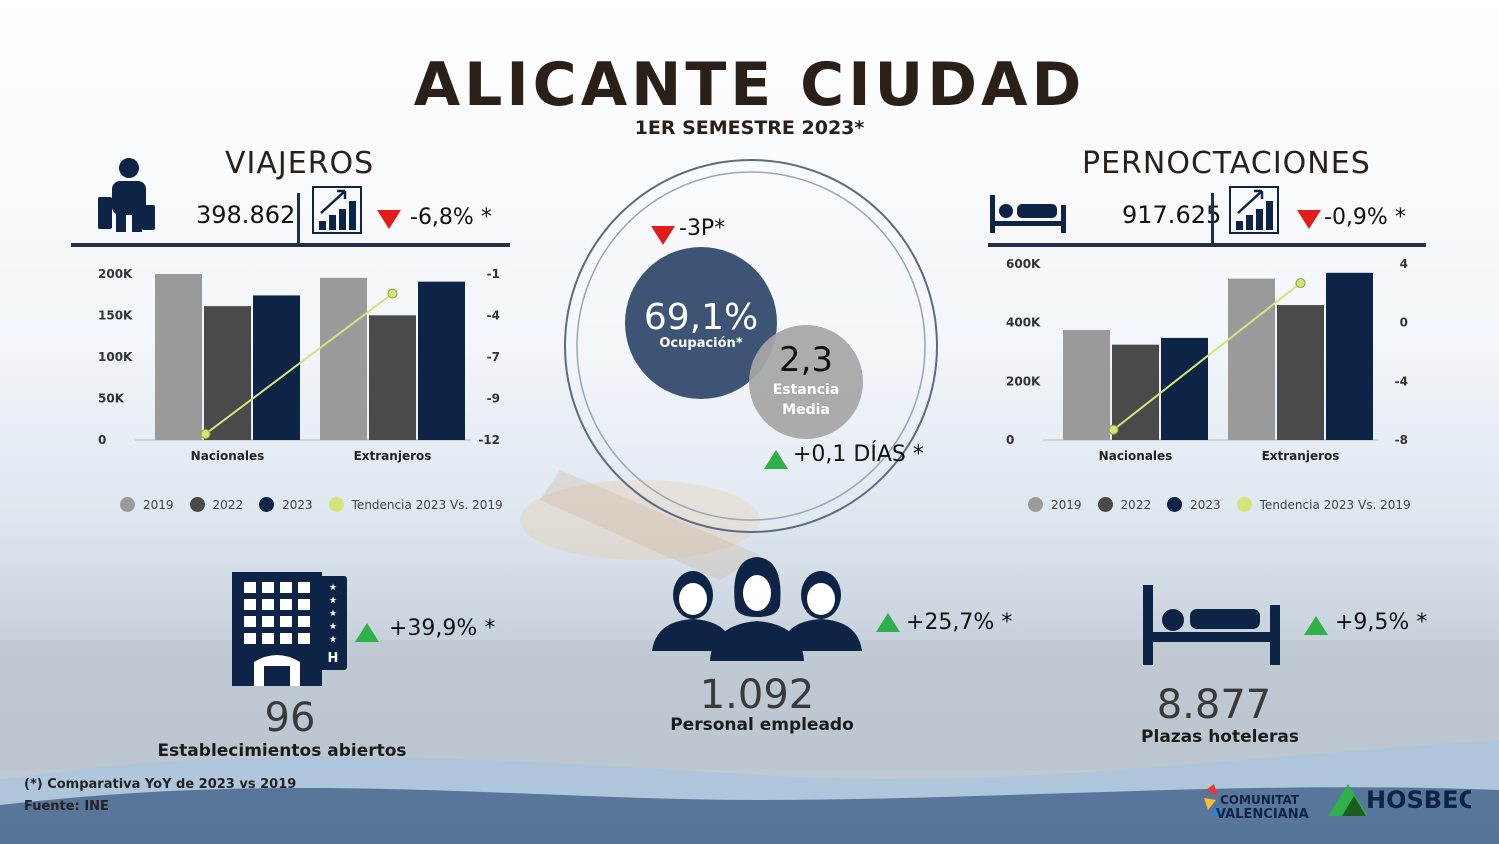 The image size is (1499, 844). Describe the element at coordinates (762, 725) in the screenshot. I see `personal-label: Personal empleado` at that location.